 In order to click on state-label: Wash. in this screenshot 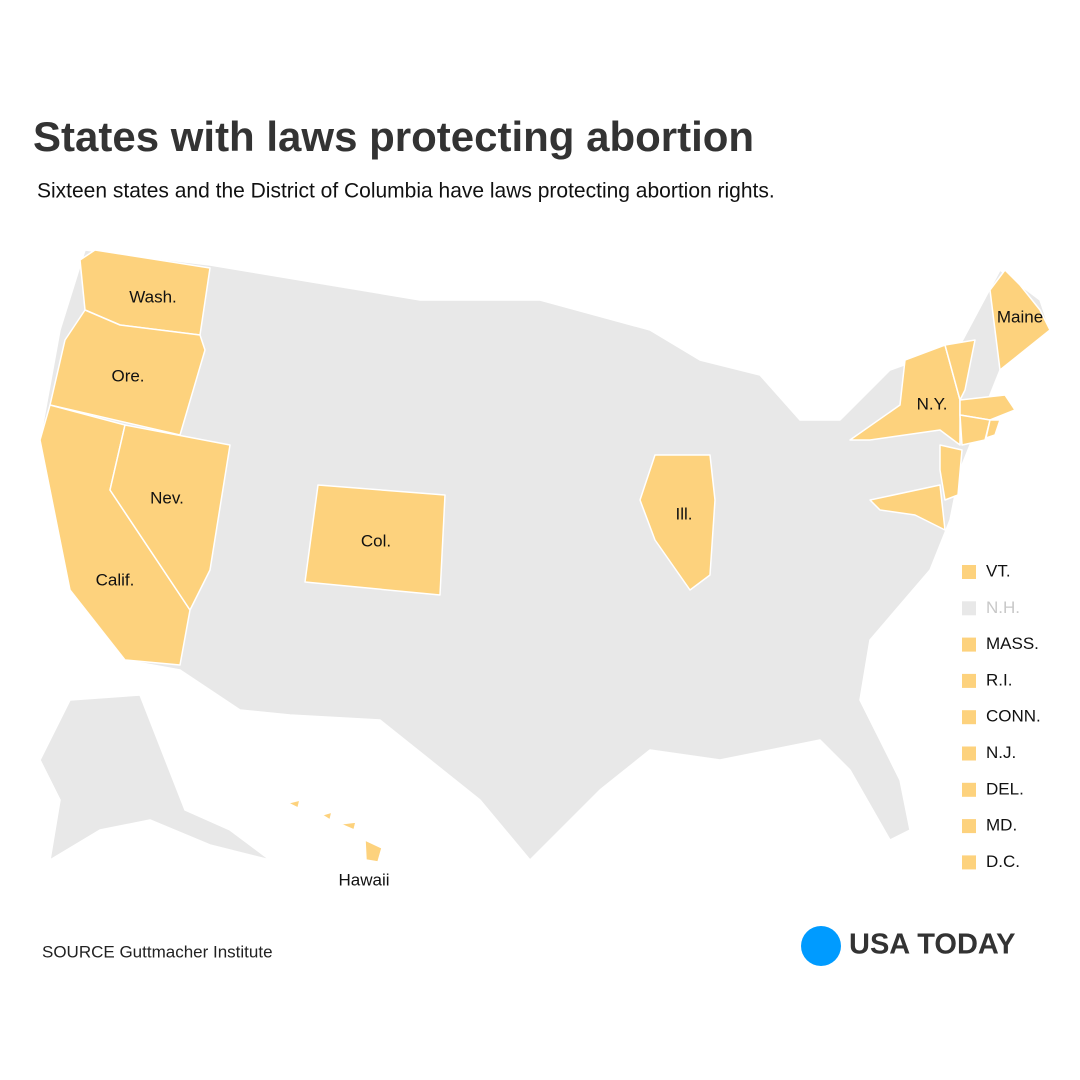, I will do `click(153, 296)`.